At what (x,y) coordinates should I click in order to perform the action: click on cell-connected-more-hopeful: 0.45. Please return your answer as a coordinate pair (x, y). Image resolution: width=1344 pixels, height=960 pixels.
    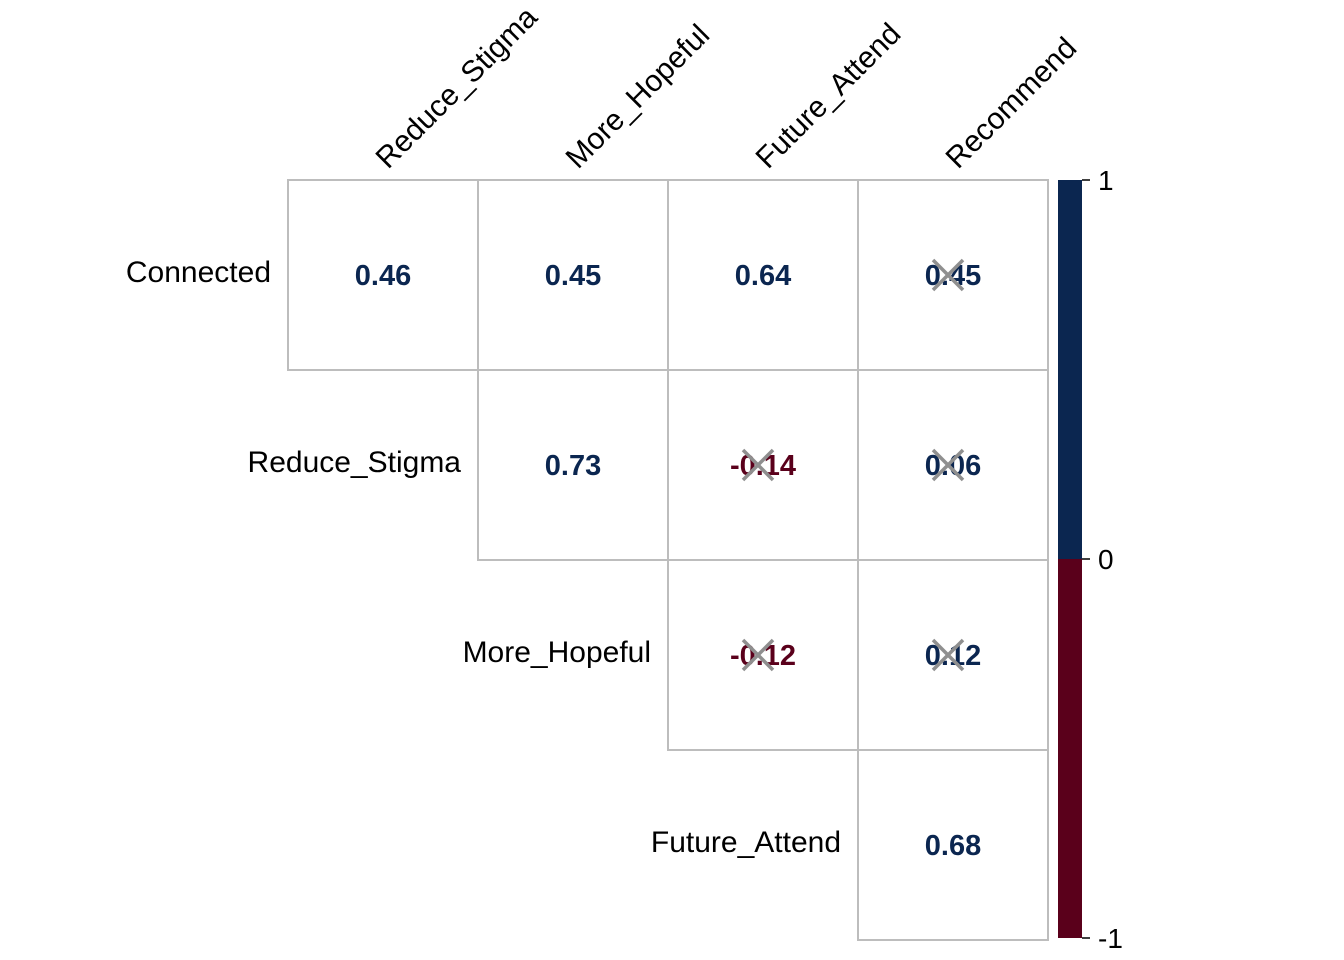
    Looking at the image, I should click on (573, 275).